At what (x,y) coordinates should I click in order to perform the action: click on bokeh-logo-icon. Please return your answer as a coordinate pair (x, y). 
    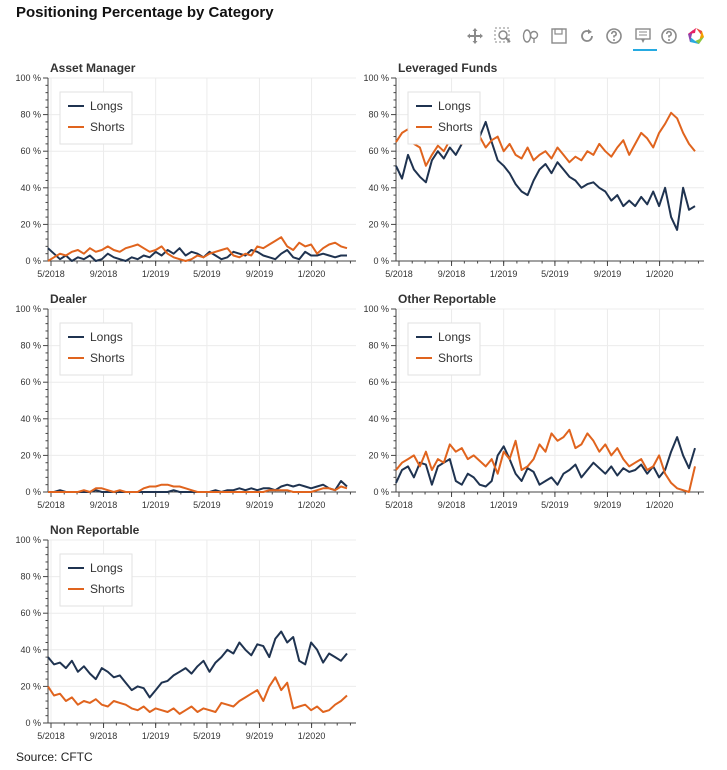
    Looking at the image, I should click on (696, 36).